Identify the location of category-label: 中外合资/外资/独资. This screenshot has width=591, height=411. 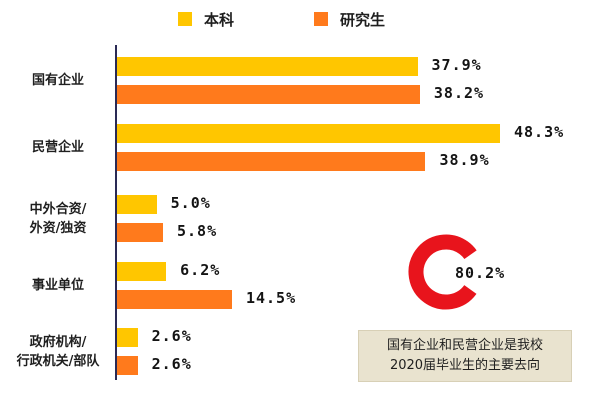
(58, 219).